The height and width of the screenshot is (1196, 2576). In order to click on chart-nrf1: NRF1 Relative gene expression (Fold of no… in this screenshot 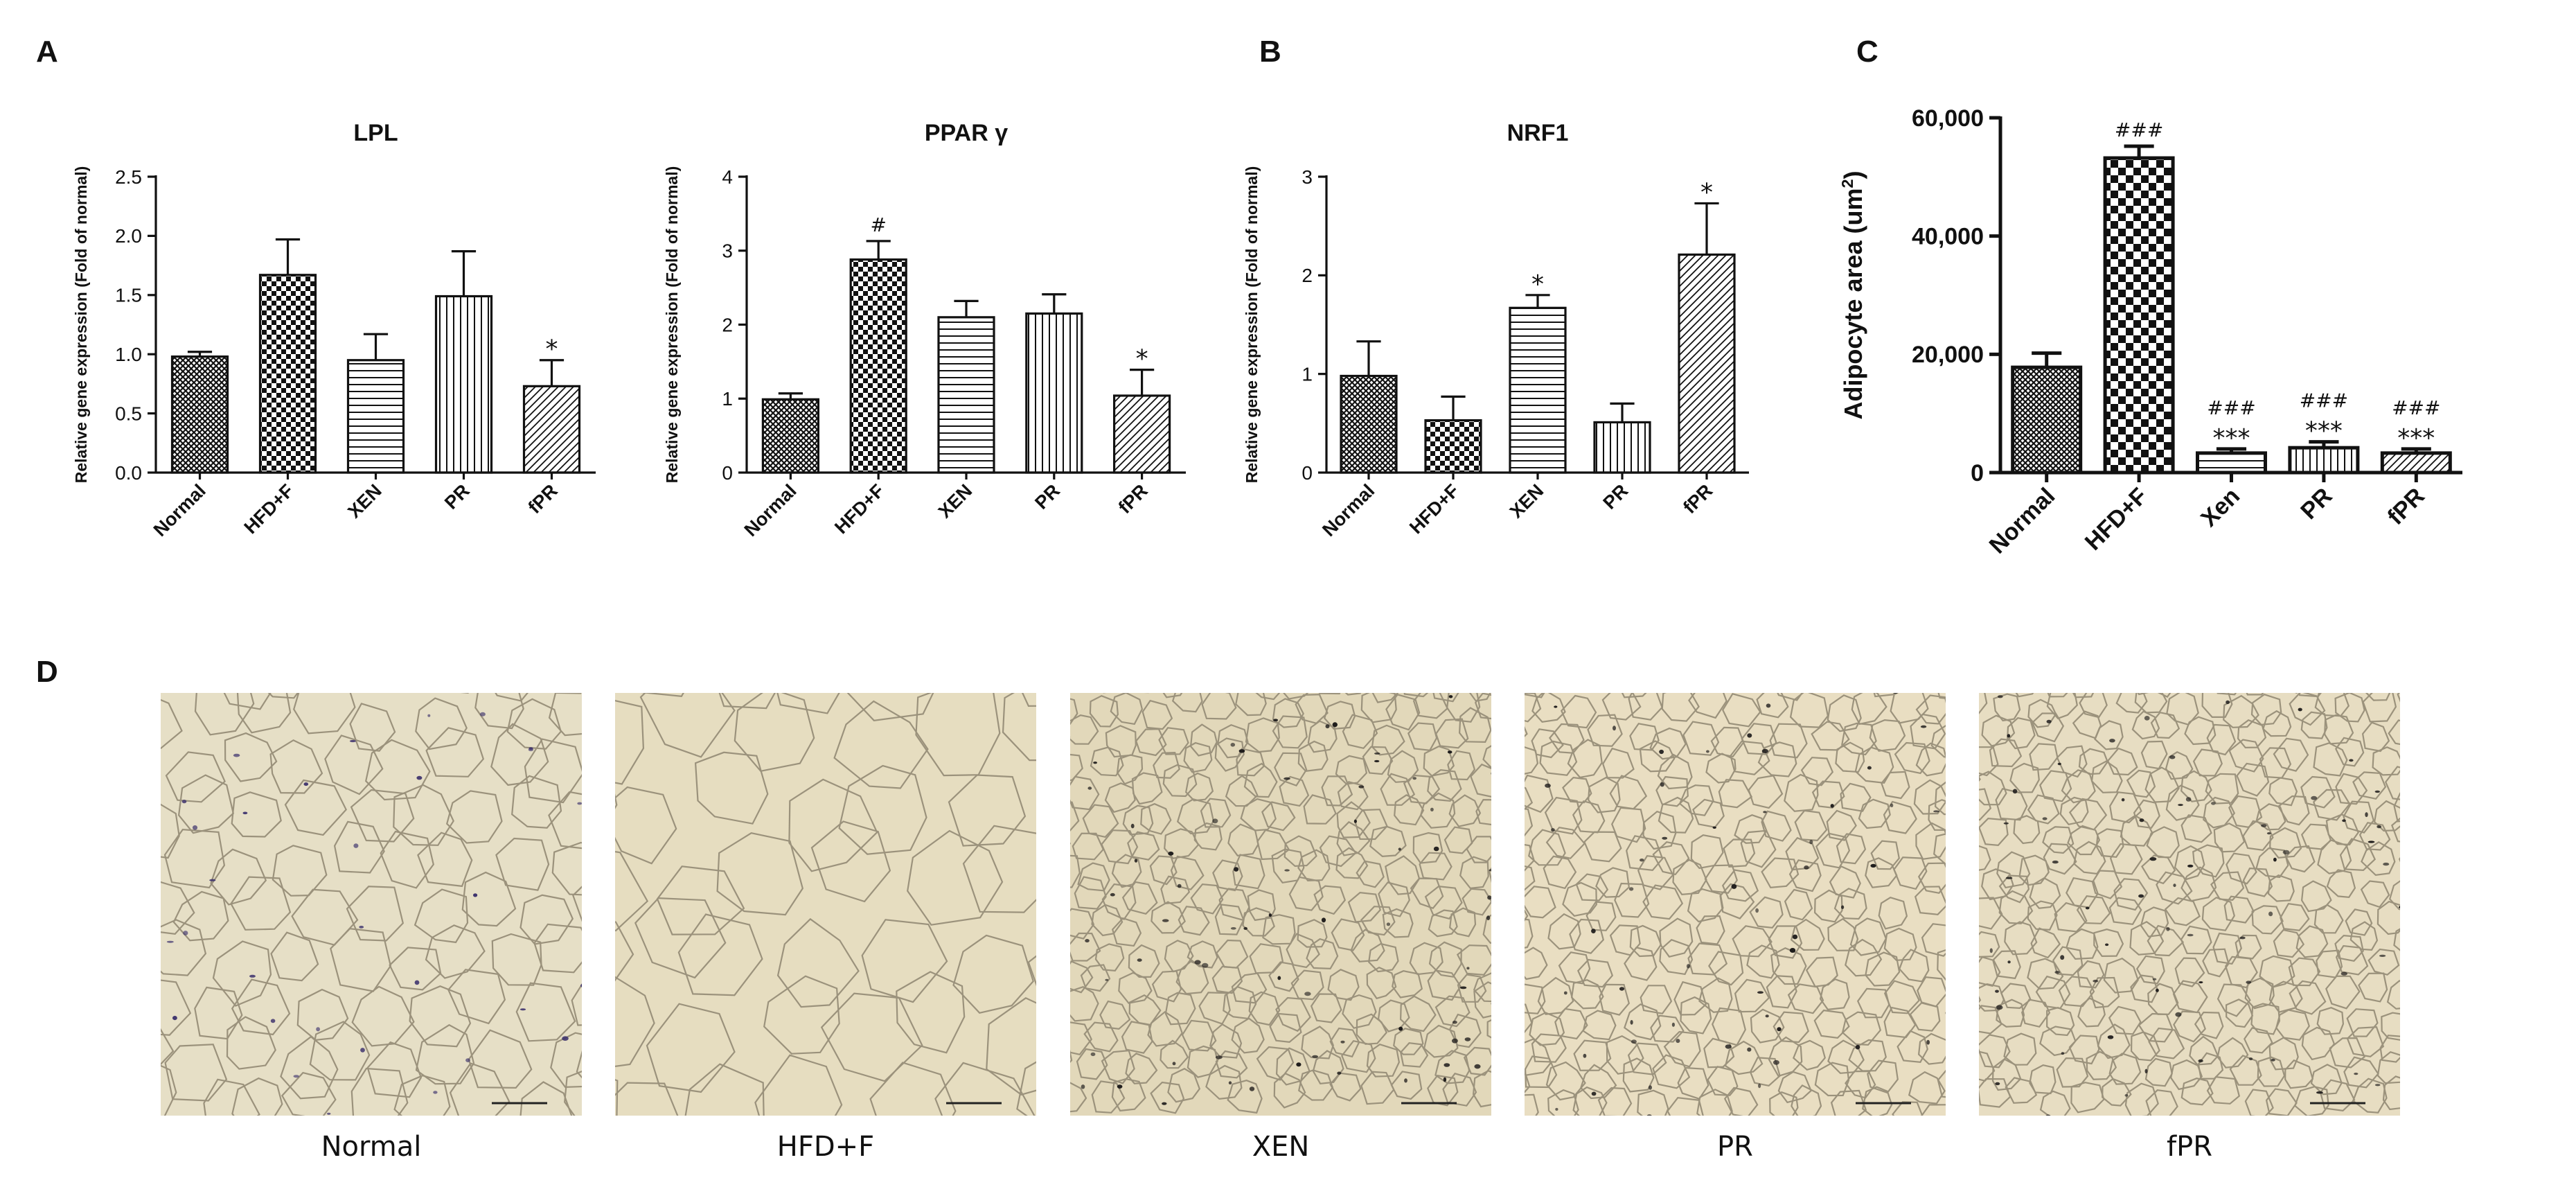, I will do `click(1496, 330)`.